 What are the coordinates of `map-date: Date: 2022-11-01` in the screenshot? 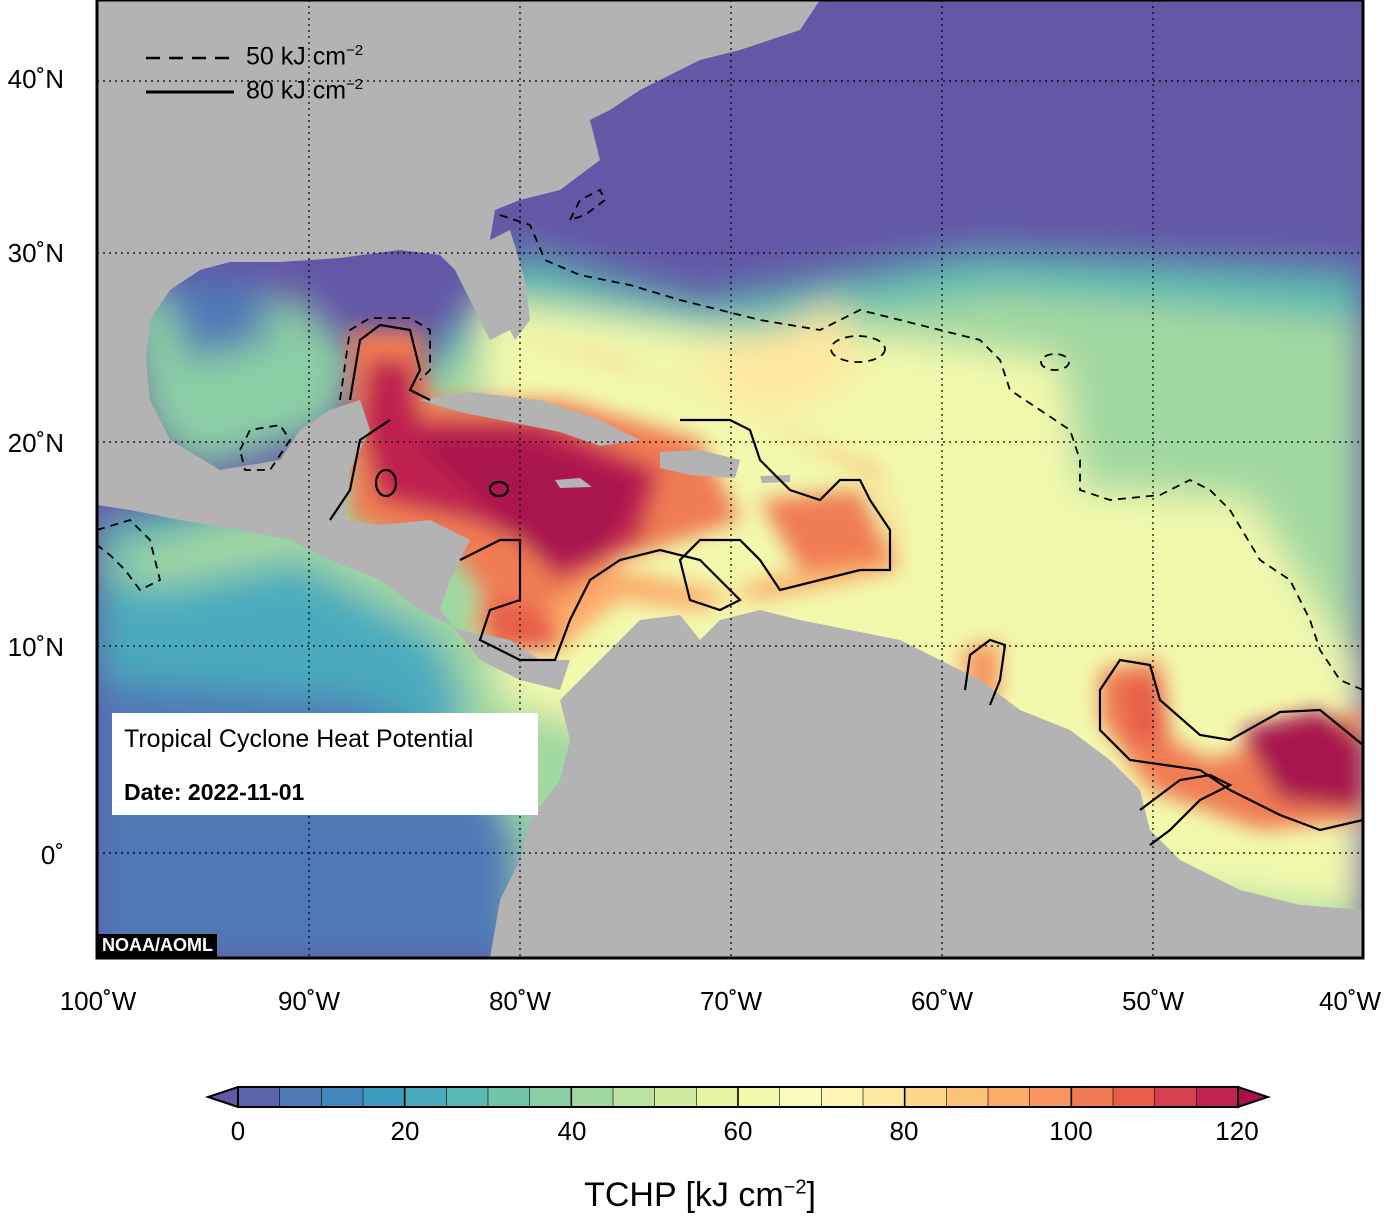 It's located at (214, 792).